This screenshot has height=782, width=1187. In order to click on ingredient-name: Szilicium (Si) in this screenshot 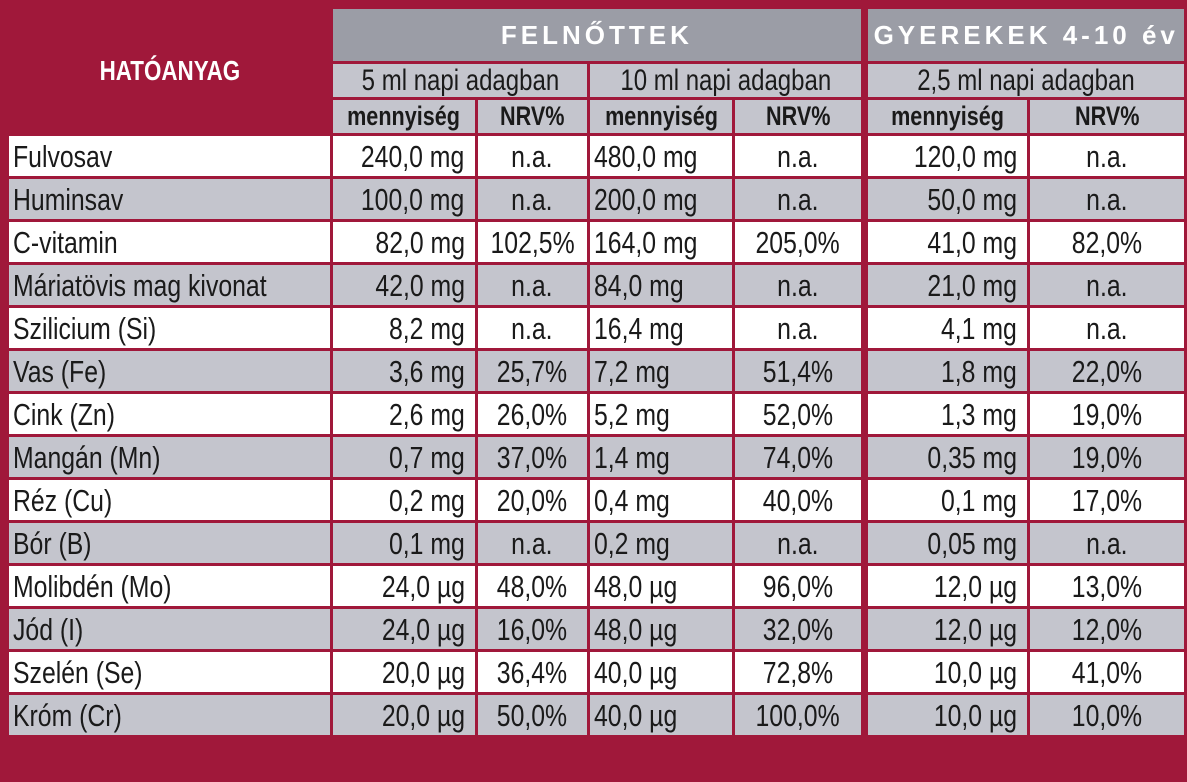, I will do `click(170, 328)`.